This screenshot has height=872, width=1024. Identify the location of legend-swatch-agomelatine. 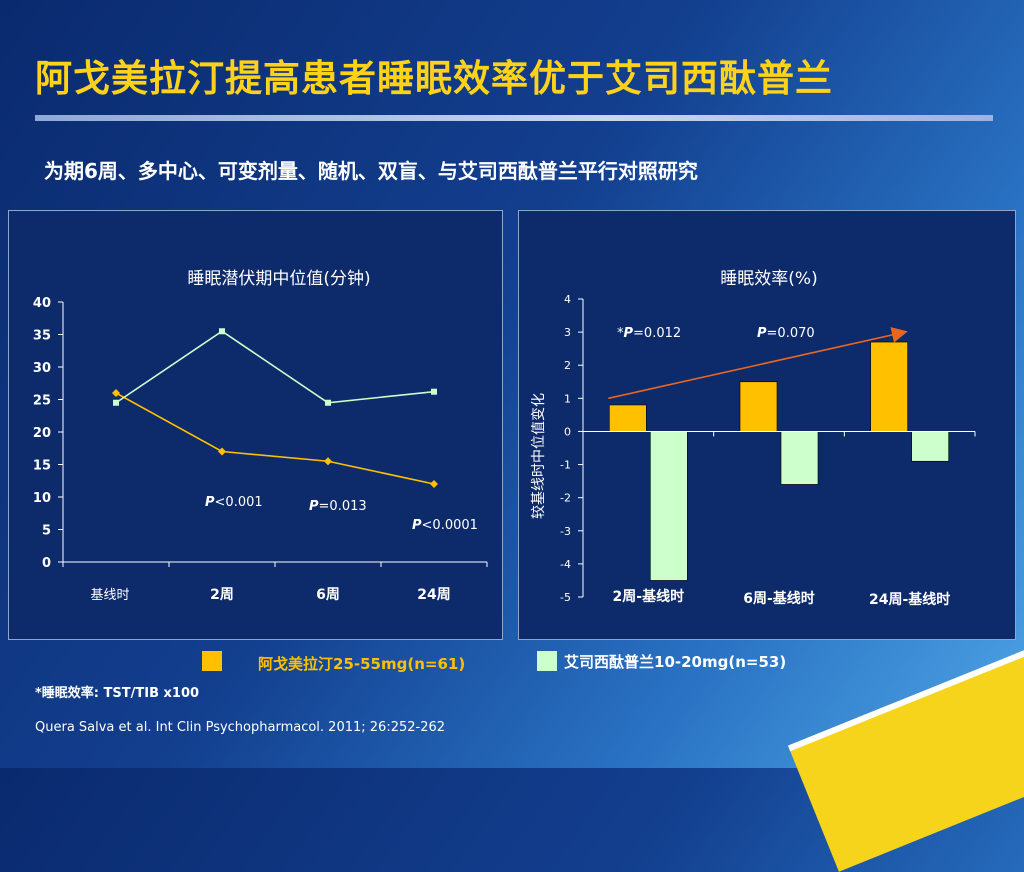
(212, 661).